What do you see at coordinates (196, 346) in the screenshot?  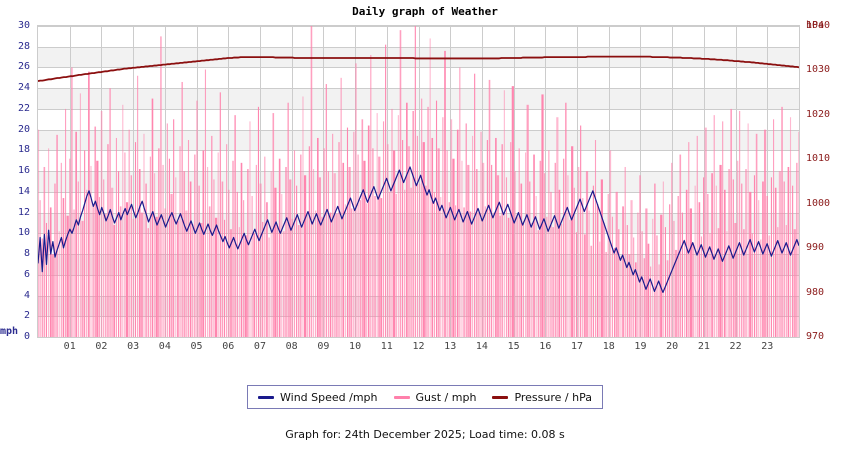 I see `x-axis-tick-05: 05` at bounding box center [196, 346].